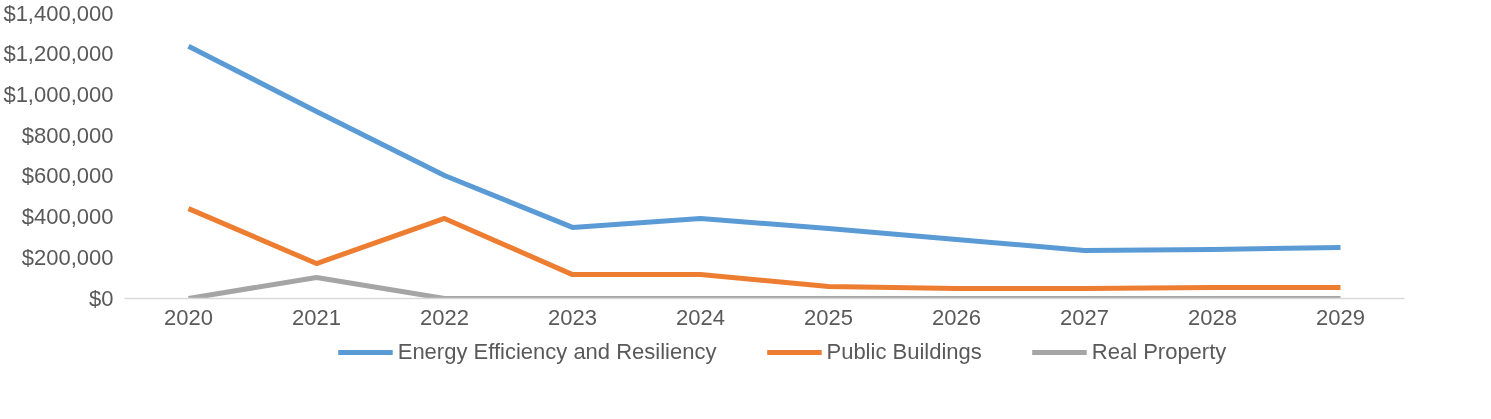 This screenshot has width=1491, height=419. I want to click on x-tick-label: 2021, so click(316, 317).